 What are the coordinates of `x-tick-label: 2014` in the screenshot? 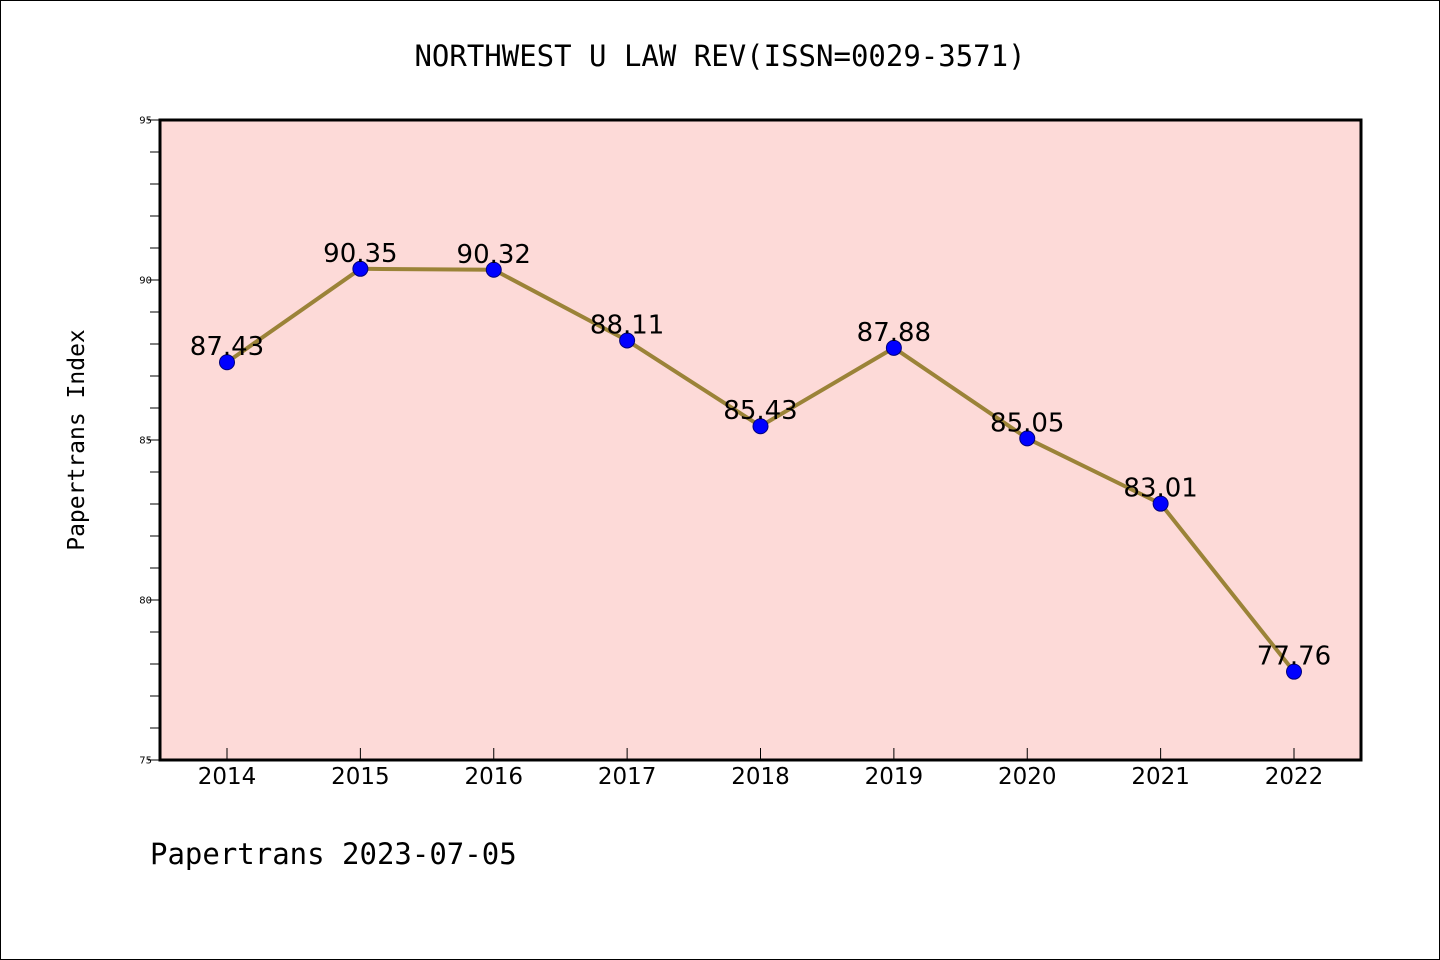 It's located at (227, 777).